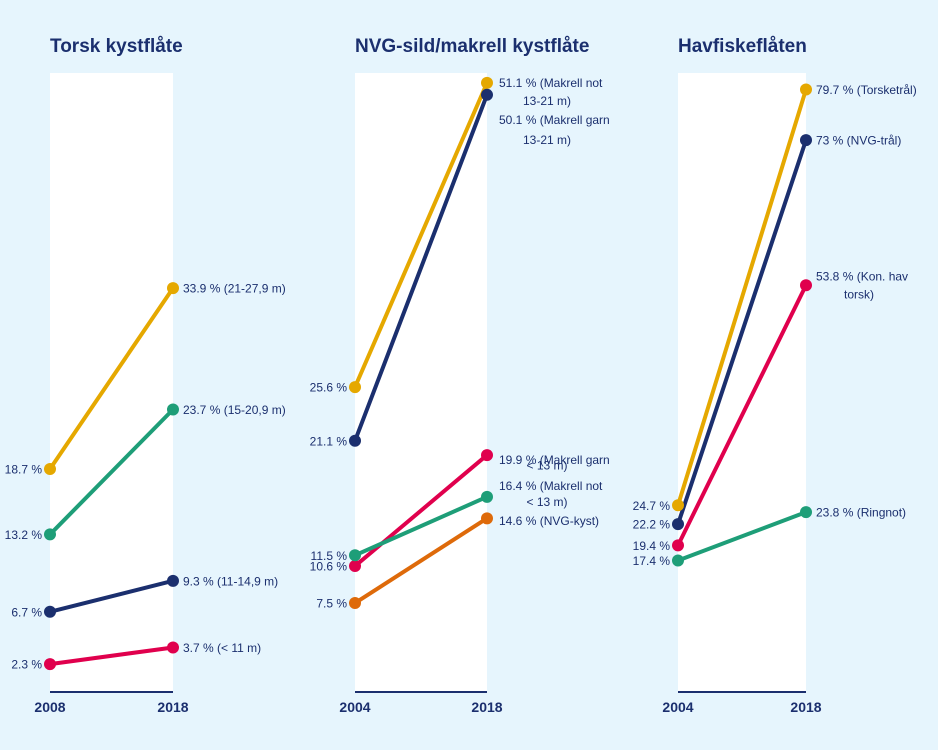 The height and width of the screenshot is (750, 938). I want to click on panel-1-end-value-label: 23.7 % (15-20,9 m), so click(234, 410).